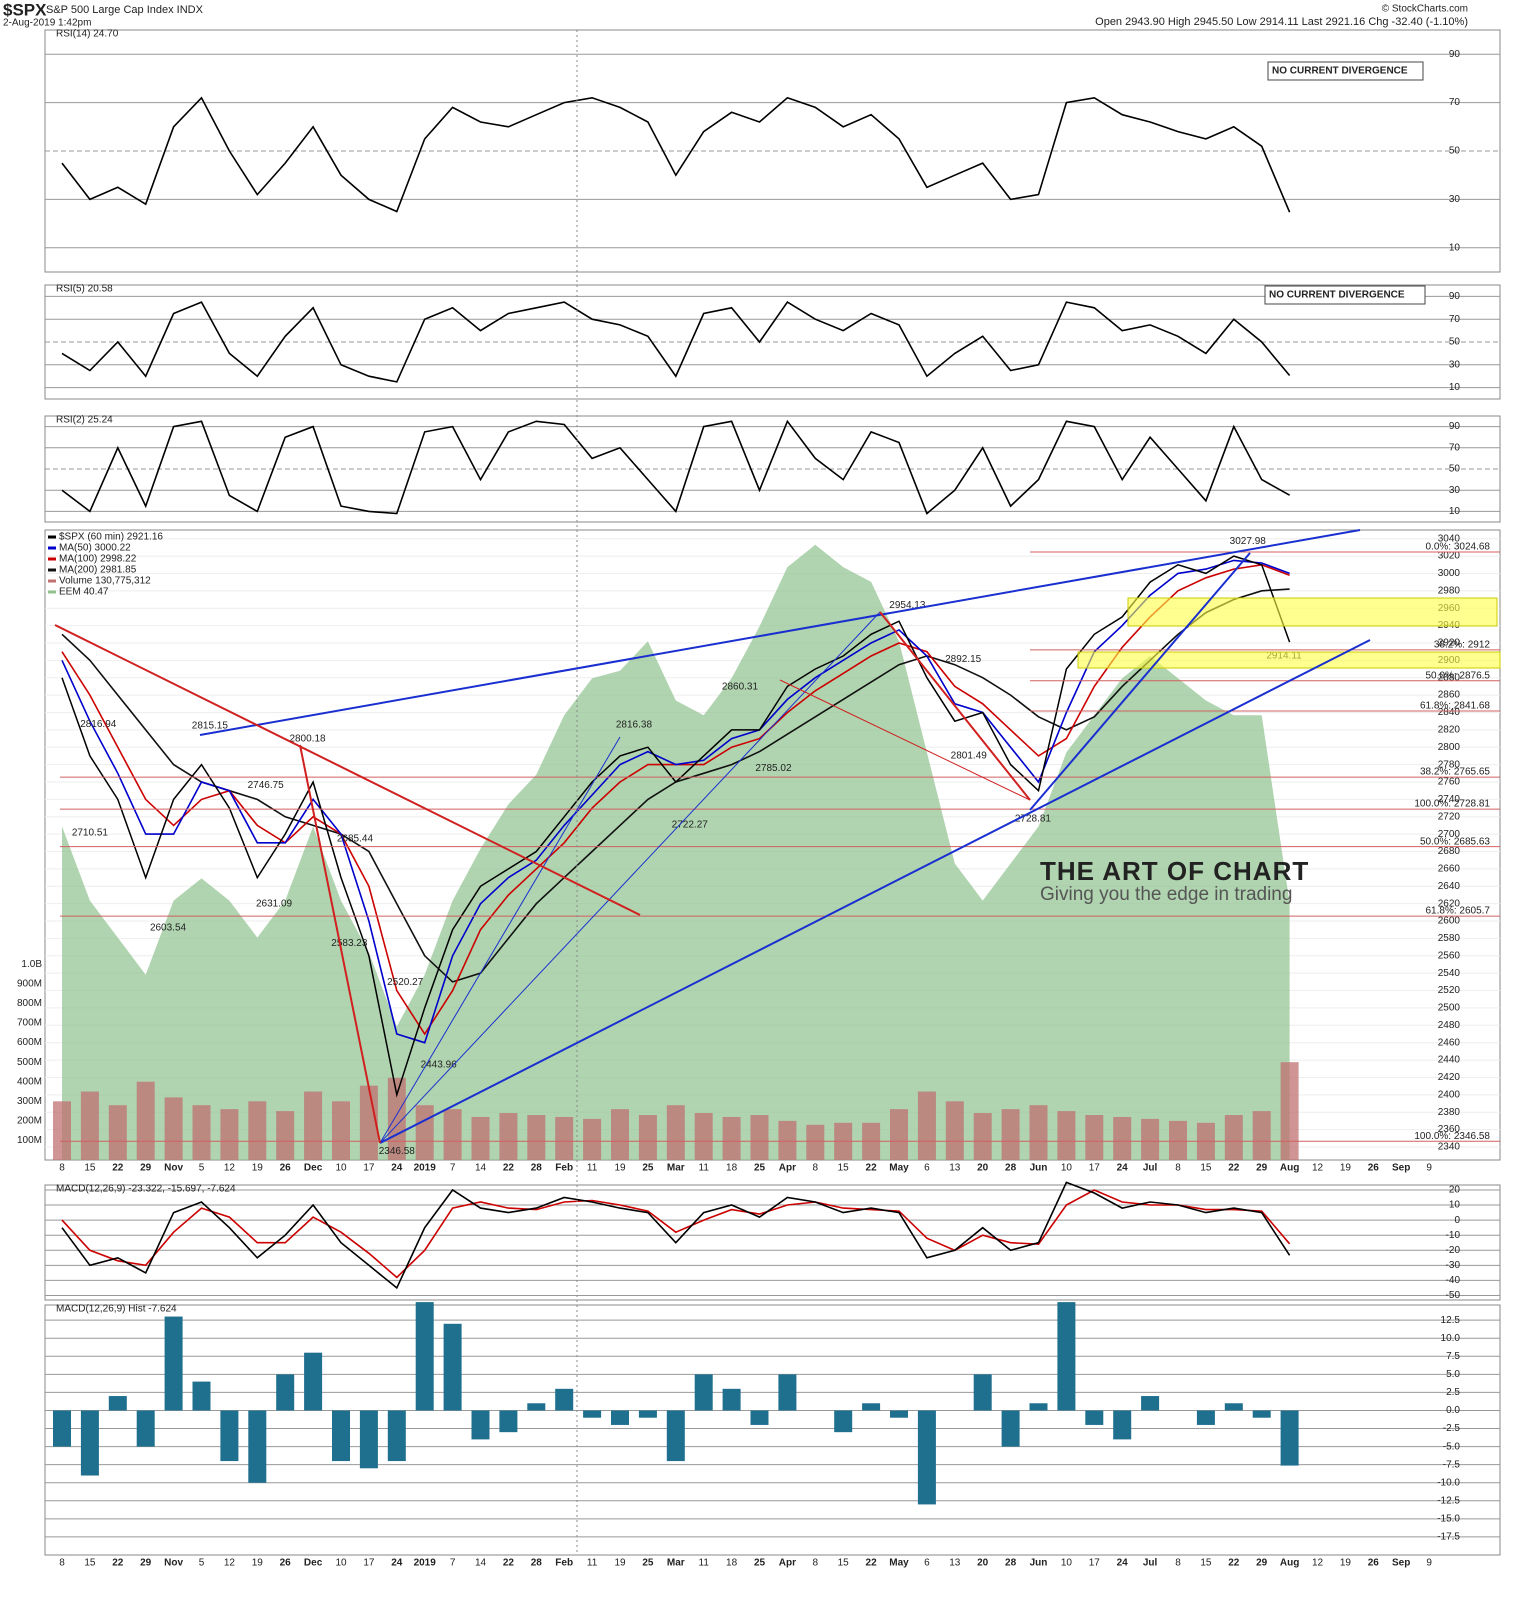  Describe the element at coordinates (927, 1168) in the screenshot. I see `x-tick-label: 6` at that location.